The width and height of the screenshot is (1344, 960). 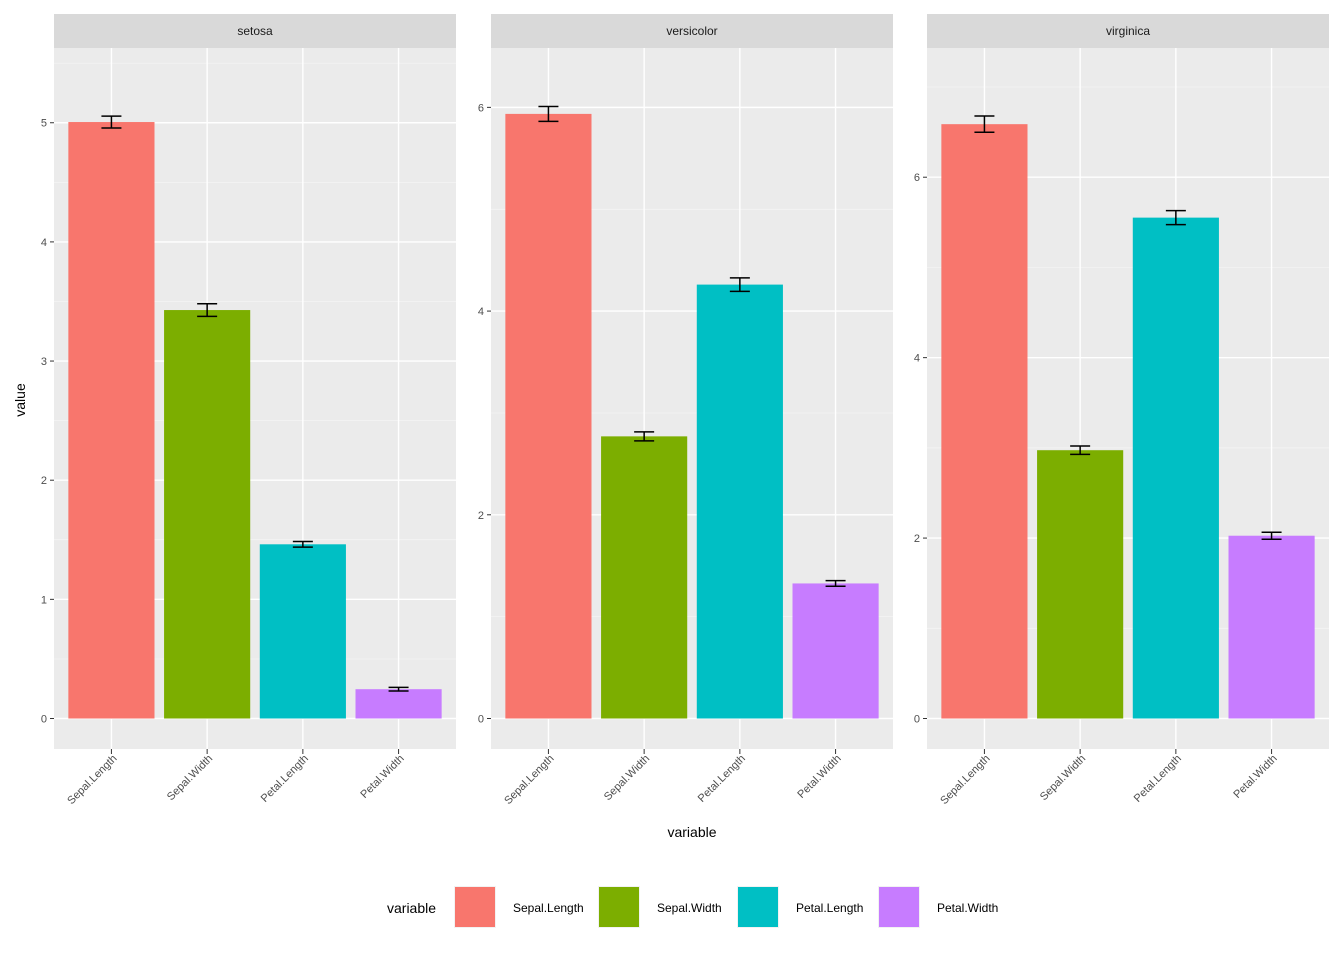 I want to click on legend-item-Petal.Length: Petal.Length, so click(x=800, y=907).